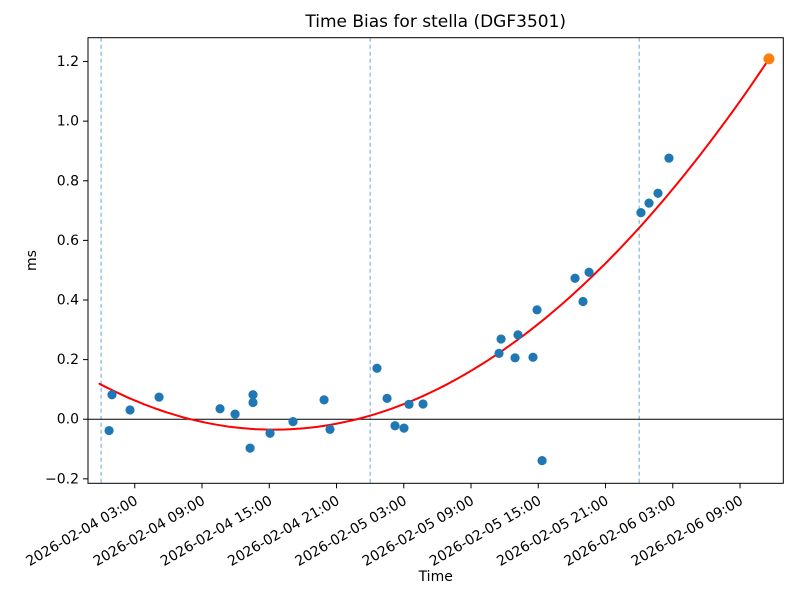 The width and height of the screenshot is (800, 600). Describe the element at coordinates (687, 531) in the screenshot. I see `x-tick-label: 2026-02-06 09:00` at that location.